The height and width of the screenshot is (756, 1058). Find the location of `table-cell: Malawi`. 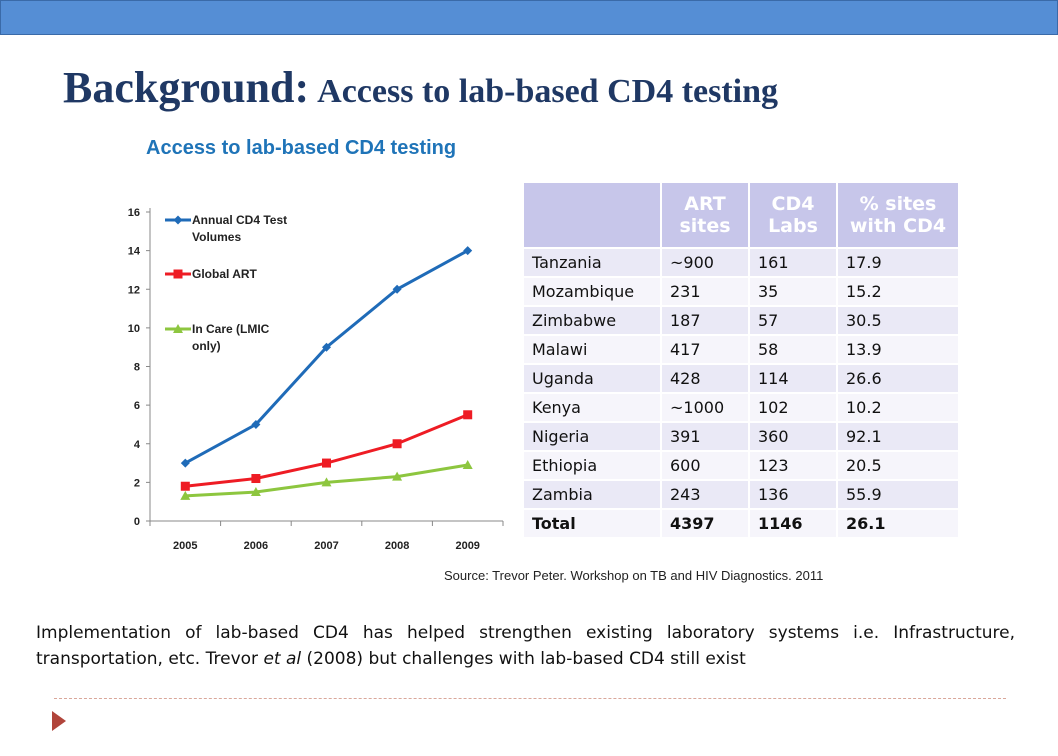

table-cell: Malawi is located at coordinates (593, 350).